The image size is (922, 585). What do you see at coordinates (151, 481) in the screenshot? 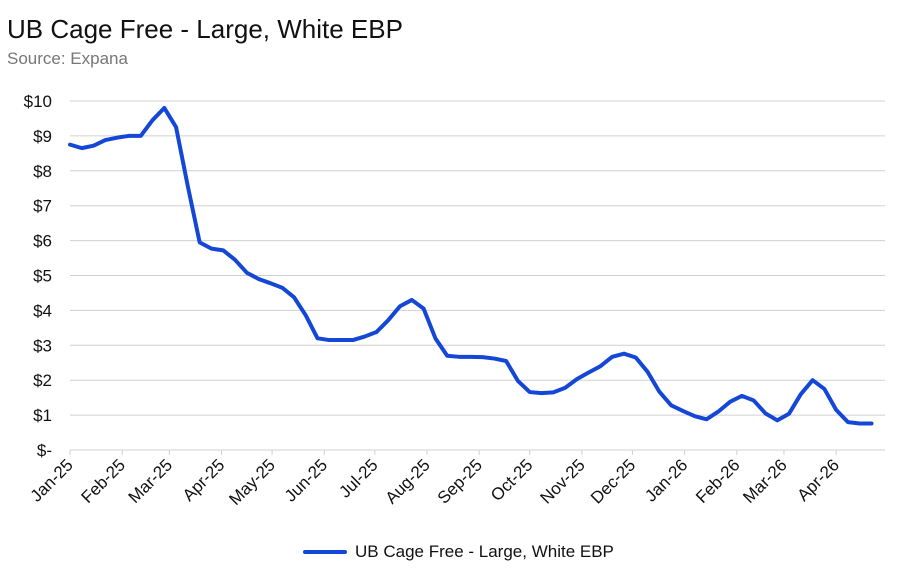
I see `x-tick-label: Mar-25` at bounding box center [151, 481].